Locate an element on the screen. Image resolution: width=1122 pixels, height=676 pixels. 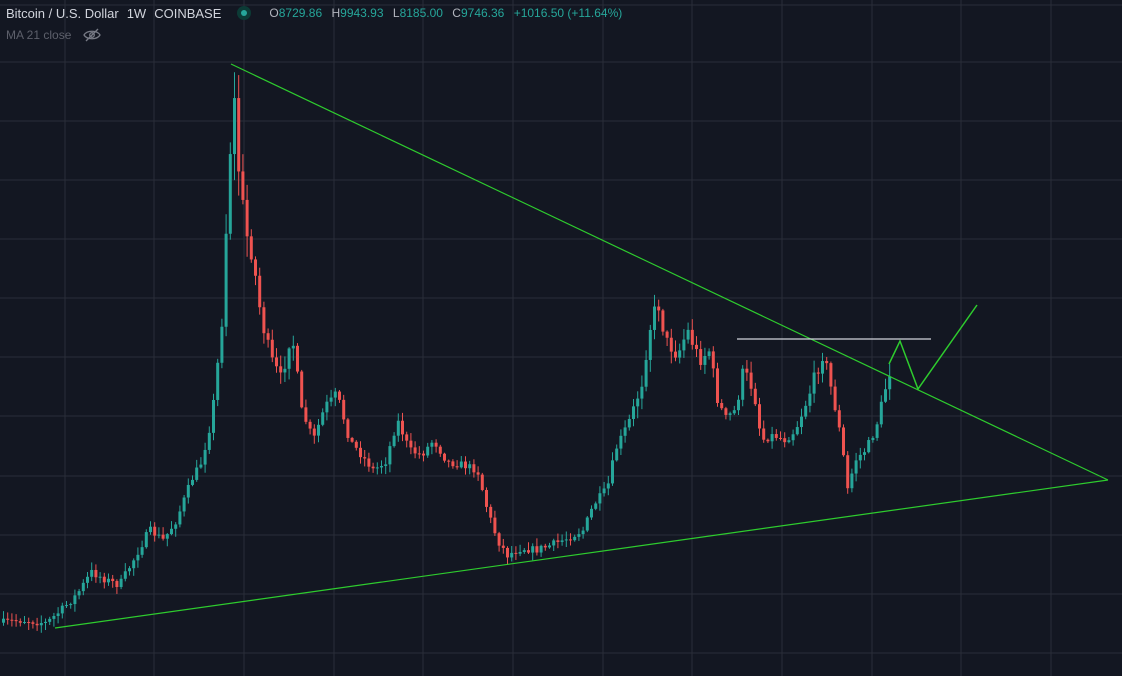
low-value: 8185.00 is located at coordinates (421, 13).